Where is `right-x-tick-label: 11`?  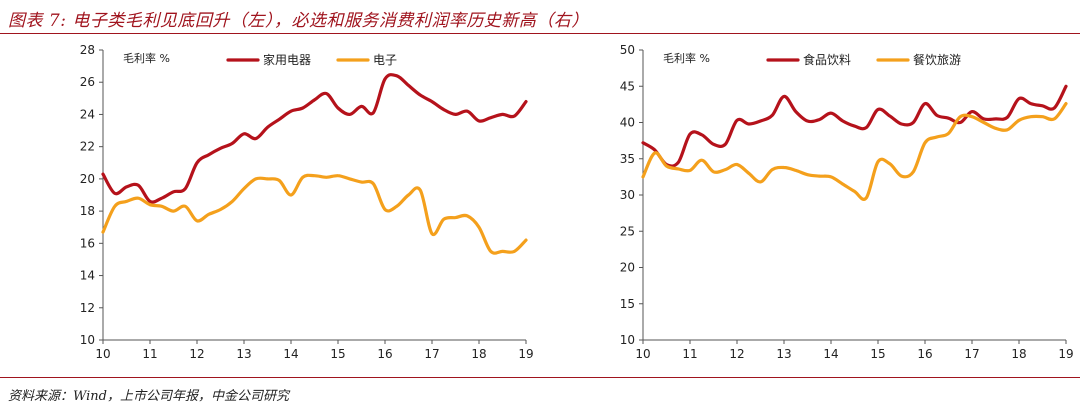
right-x-tick-label: 11 is located at coordinates (689, 354).